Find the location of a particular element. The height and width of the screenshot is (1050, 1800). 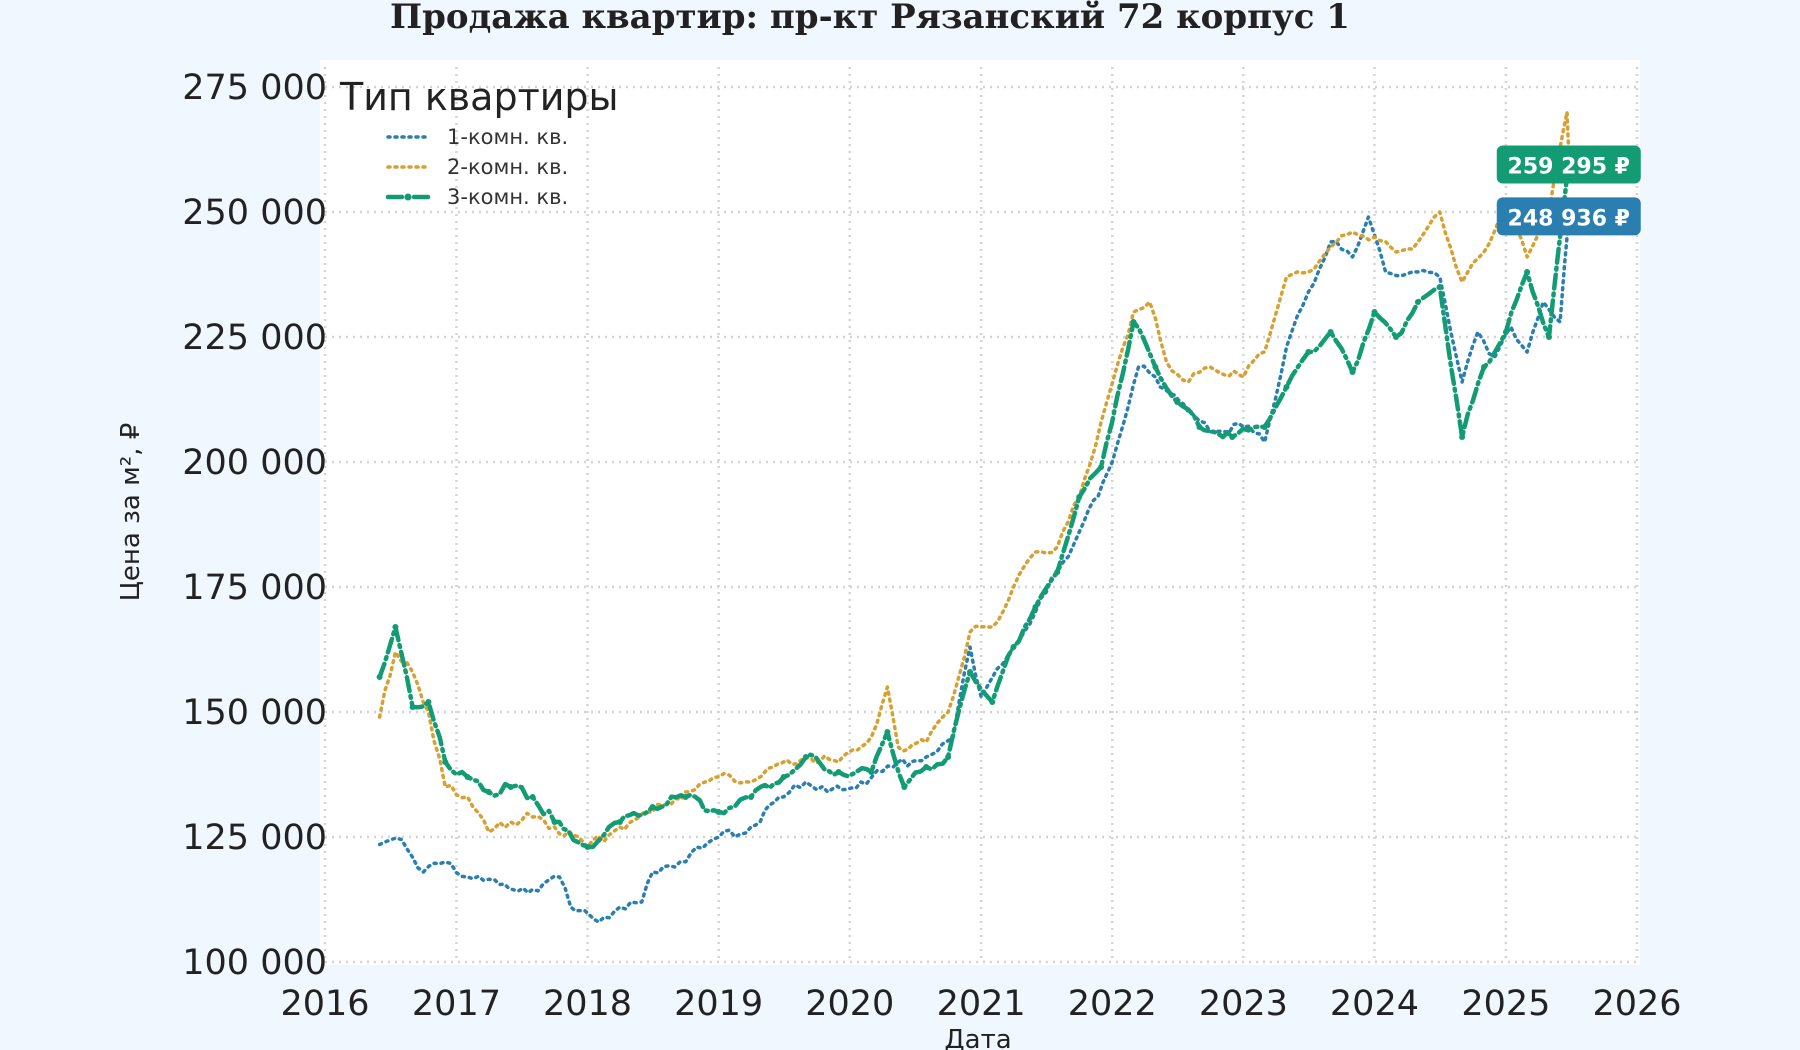

x-tick-label: 2026 is located at coordinates (1636, 1004).